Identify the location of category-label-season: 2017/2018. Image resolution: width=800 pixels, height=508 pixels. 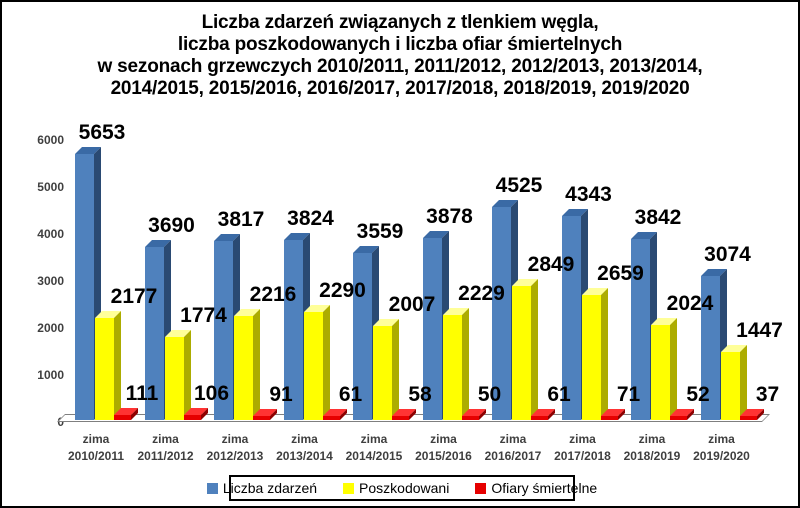
(582, 456).